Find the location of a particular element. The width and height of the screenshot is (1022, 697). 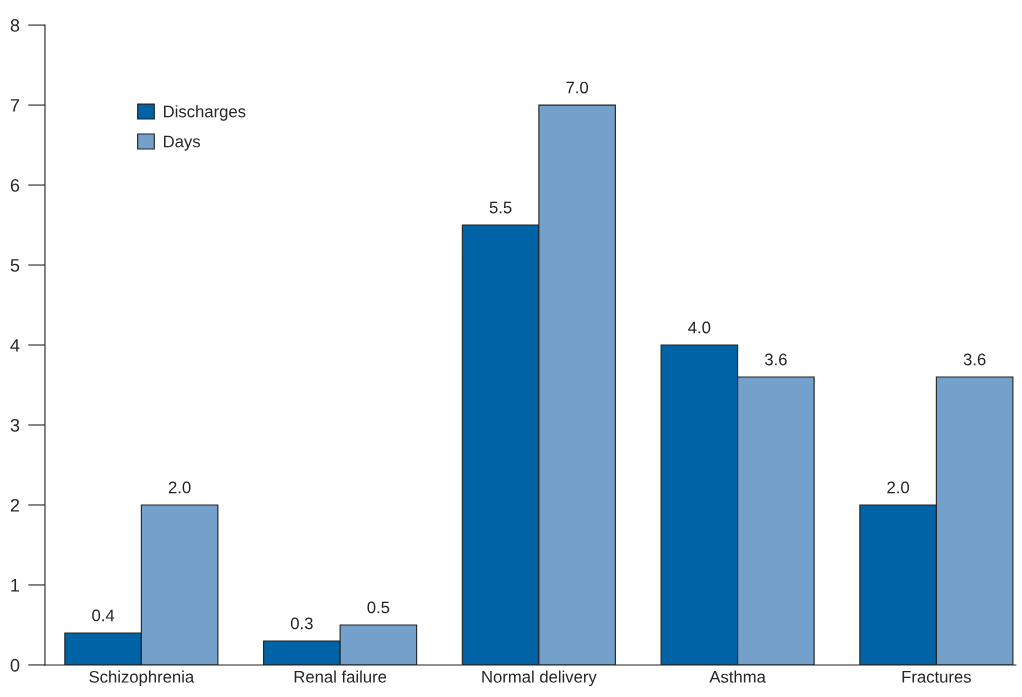

legend-label: Discharges is located at coordinates (205, 113).